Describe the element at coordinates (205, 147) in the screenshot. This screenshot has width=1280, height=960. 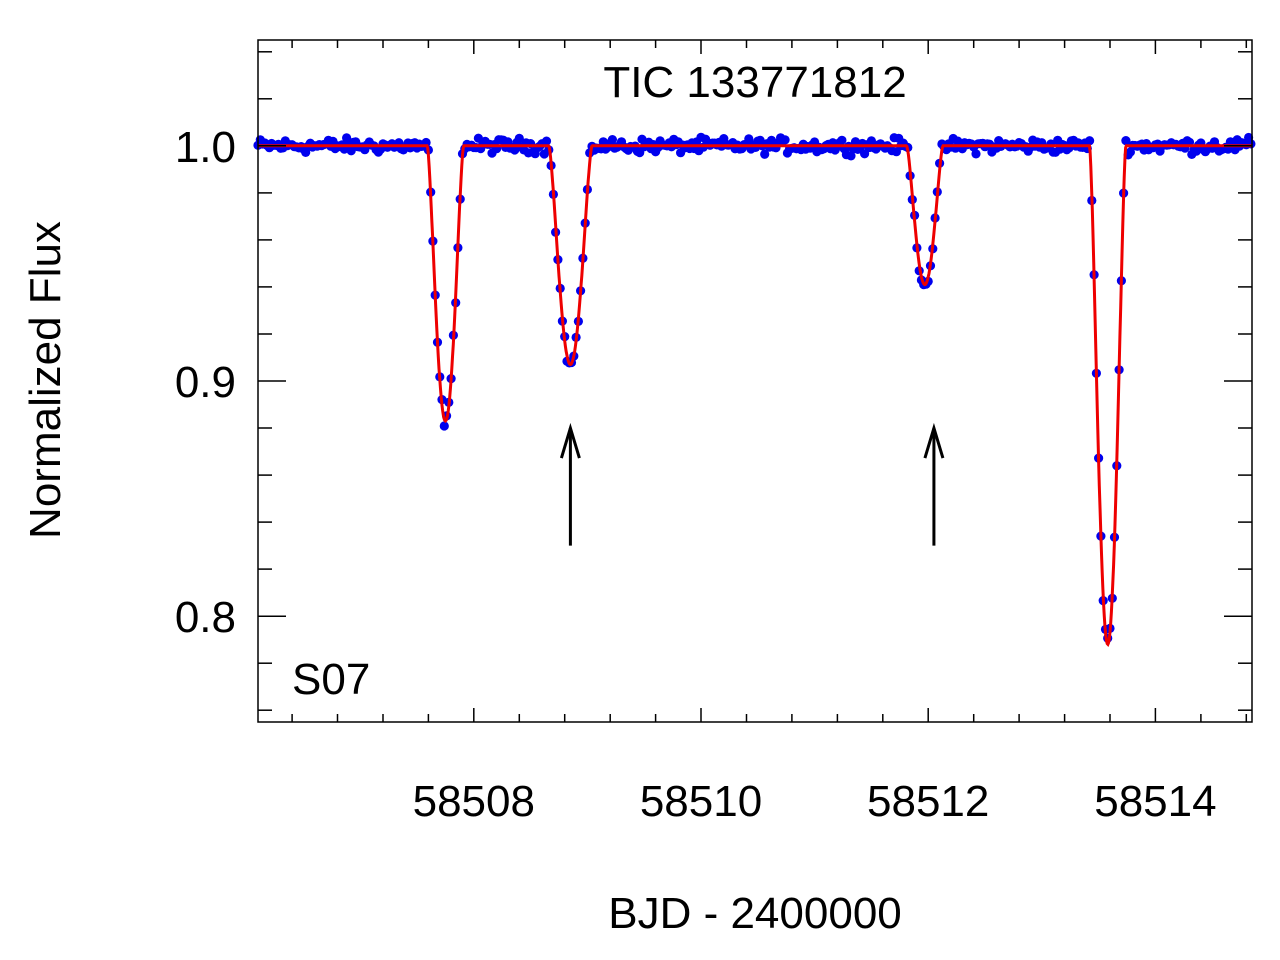
I see `y-tick-label-2: 1.0` at that location.